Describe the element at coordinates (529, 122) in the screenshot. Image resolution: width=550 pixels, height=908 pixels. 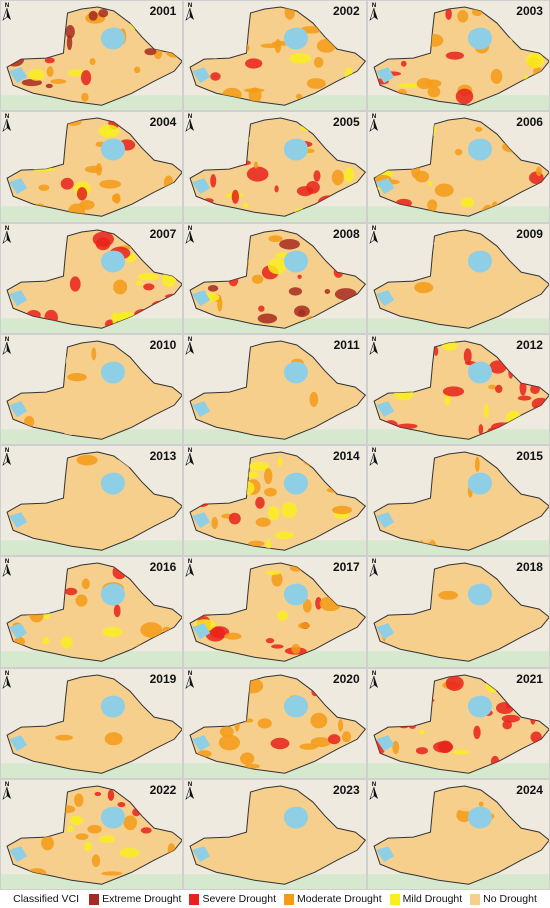
I see `year-label: 2006` at that location.